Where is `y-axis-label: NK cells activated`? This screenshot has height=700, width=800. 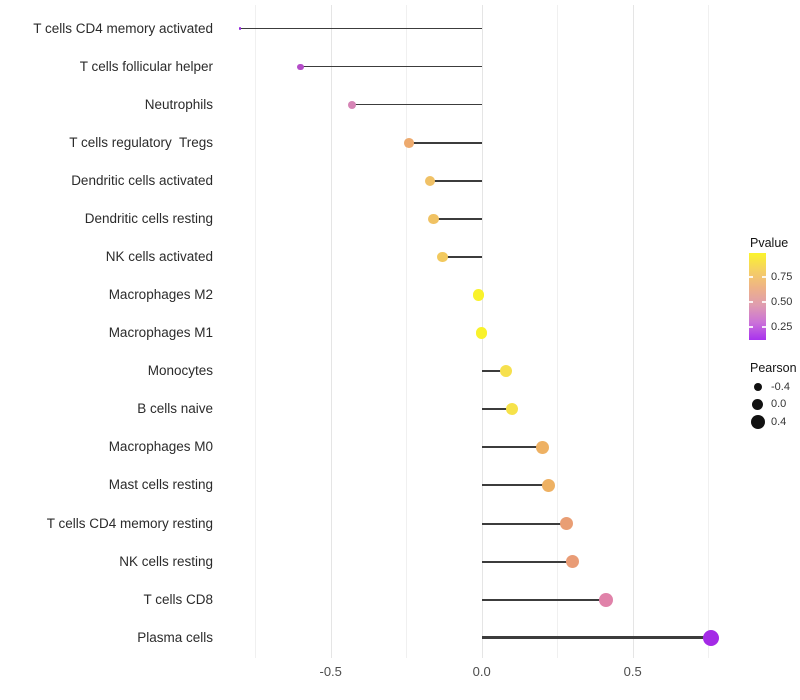 y-axis-label: NK cells activated is located at coordinates (159, 257).